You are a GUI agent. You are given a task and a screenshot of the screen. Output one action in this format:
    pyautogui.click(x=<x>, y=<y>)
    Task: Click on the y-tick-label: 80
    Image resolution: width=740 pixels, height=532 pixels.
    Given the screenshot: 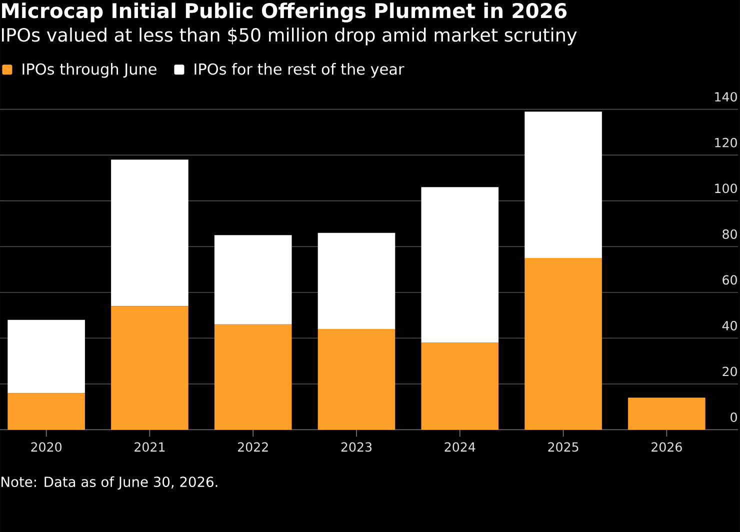 What is the action you would take?
    pyautogui.click(x=729, y=234)
    